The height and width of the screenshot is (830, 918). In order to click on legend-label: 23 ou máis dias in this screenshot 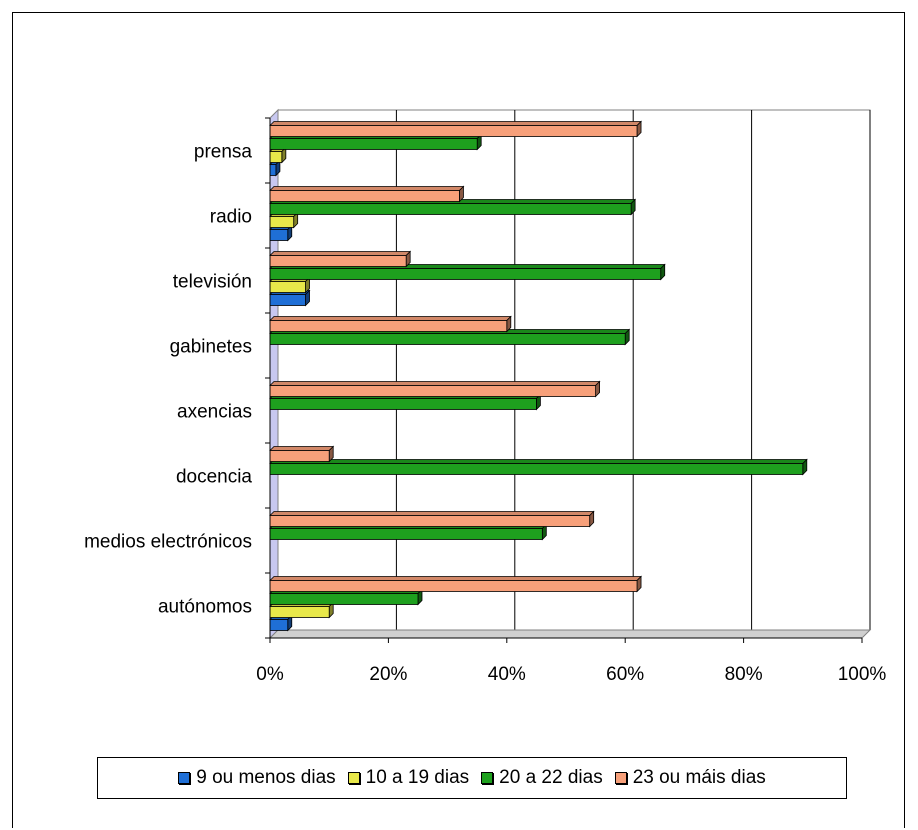, I will do `click(699, 777)`.